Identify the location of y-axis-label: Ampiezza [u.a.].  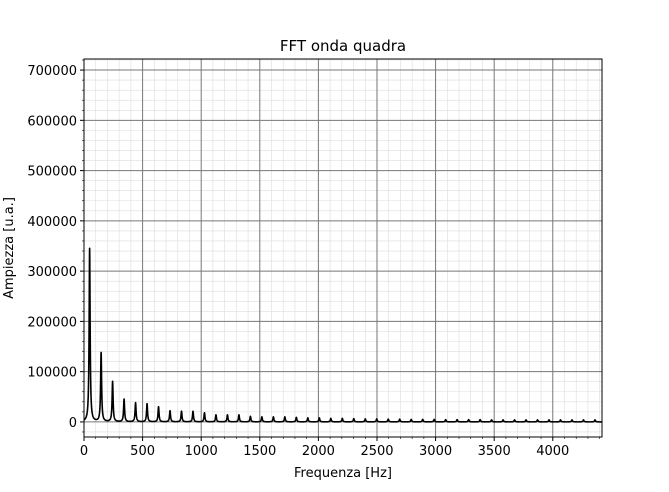
(9, 248).